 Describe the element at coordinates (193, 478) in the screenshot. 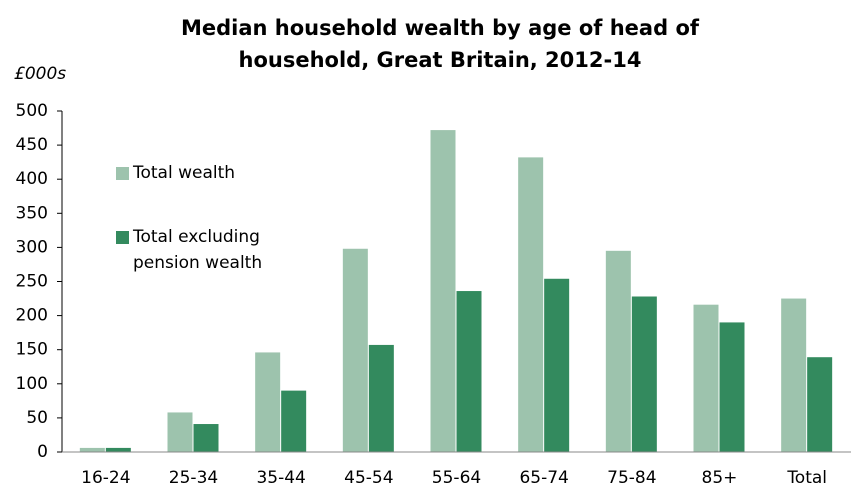

I see `x-tick-label: 25-34` at that location.